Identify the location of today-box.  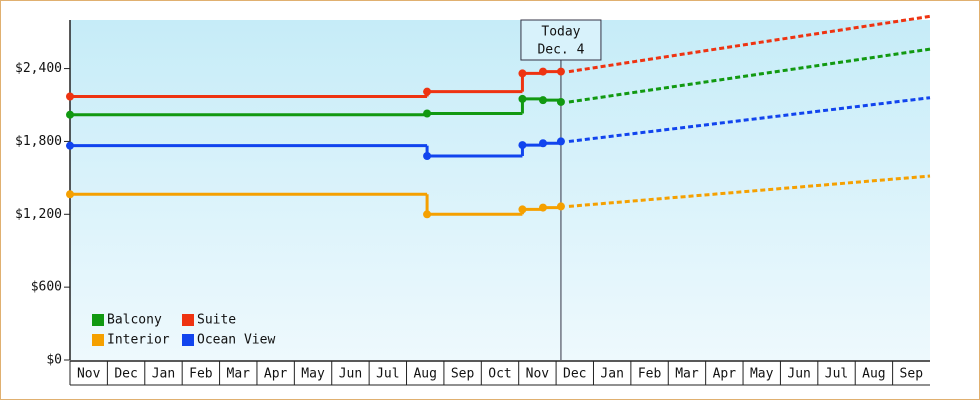
(561, 40).